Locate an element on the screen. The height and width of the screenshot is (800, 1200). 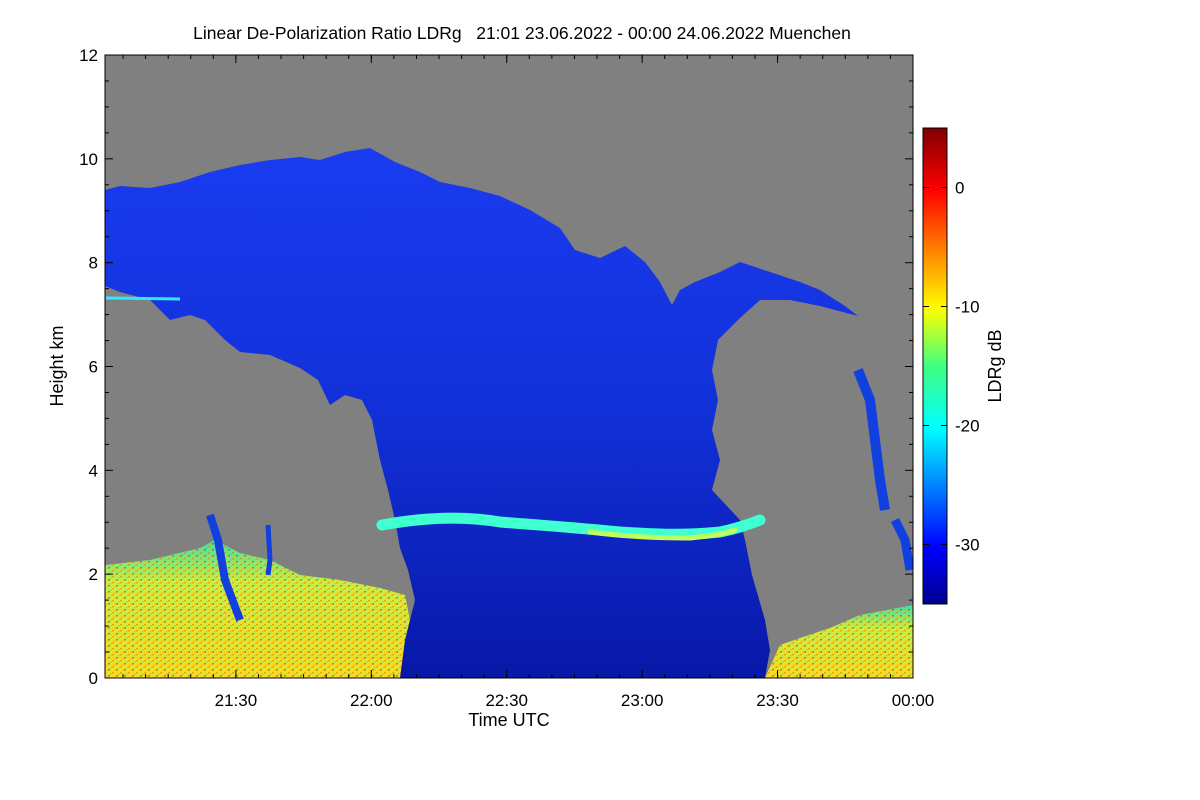
colorbar-ticks: 0 -10 -20 -30 is located at coordinates (951, 367).